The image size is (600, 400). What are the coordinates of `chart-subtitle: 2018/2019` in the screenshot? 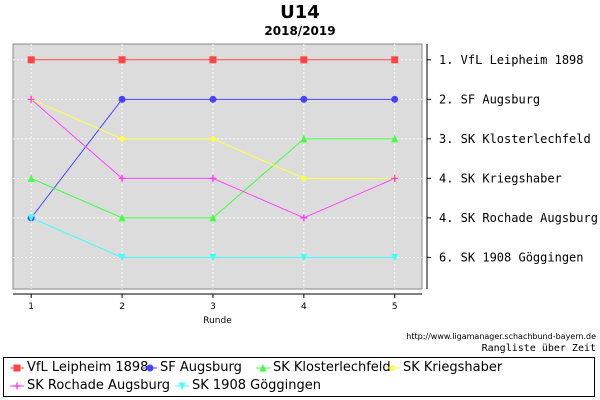 It's located at (300, 31).